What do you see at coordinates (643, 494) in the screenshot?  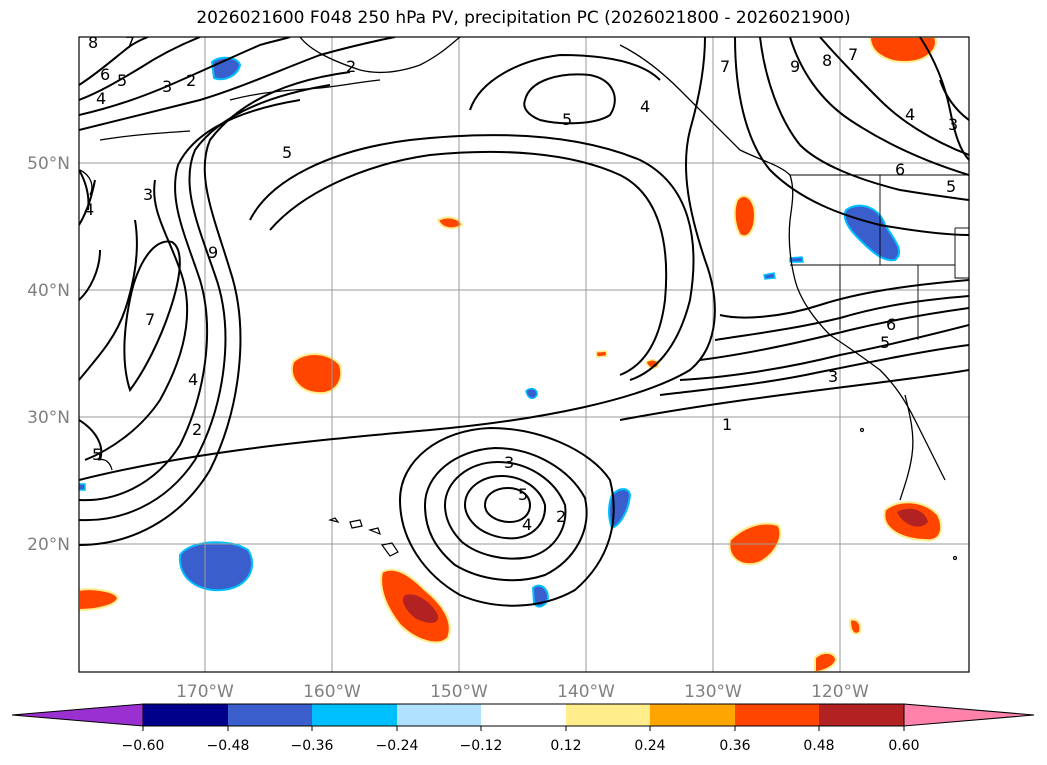 I see `islands` at bounding box center [643, 494].